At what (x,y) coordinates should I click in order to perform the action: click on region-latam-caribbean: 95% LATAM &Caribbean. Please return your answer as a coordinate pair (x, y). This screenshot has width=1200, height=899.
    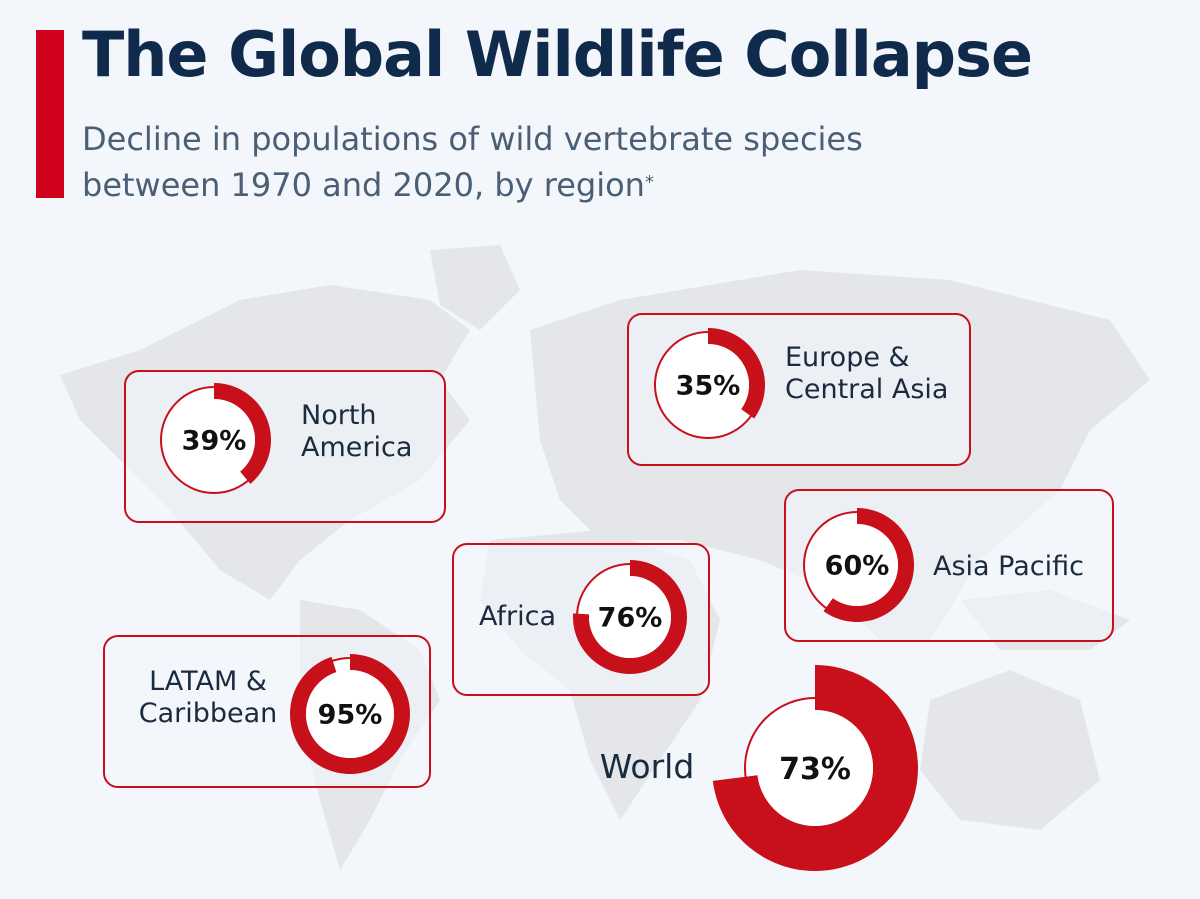
    Looking at the image, I should click on (267, 711).